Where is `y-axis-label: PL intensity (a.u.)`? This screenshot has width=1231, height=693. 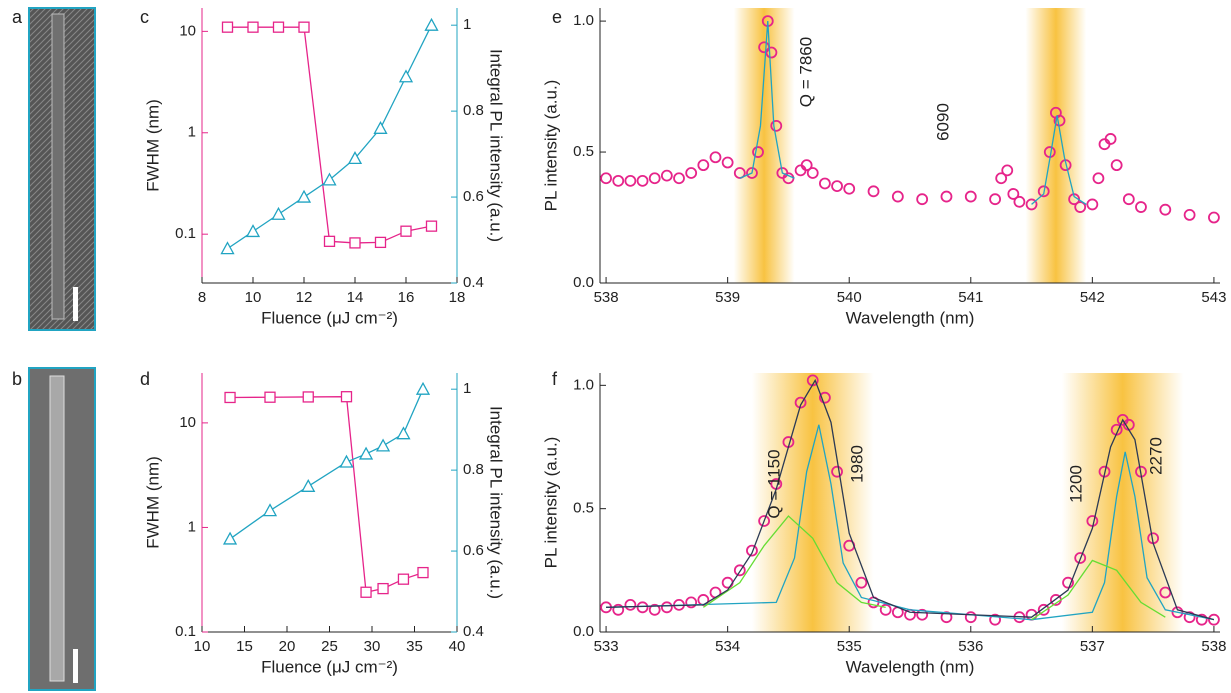
y-axis-label: PL intensity (a.u.) is located at coordinates (550, 503).